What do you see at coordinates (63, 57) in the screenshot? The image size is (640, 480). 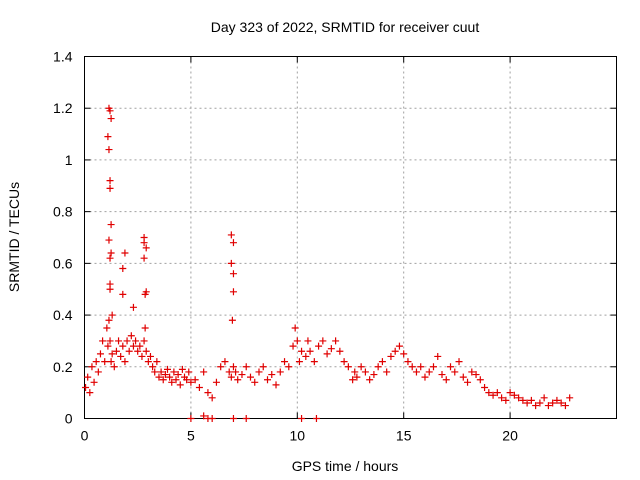 I see `y-tick-label: 1.4` at bounding box center [63, 57].